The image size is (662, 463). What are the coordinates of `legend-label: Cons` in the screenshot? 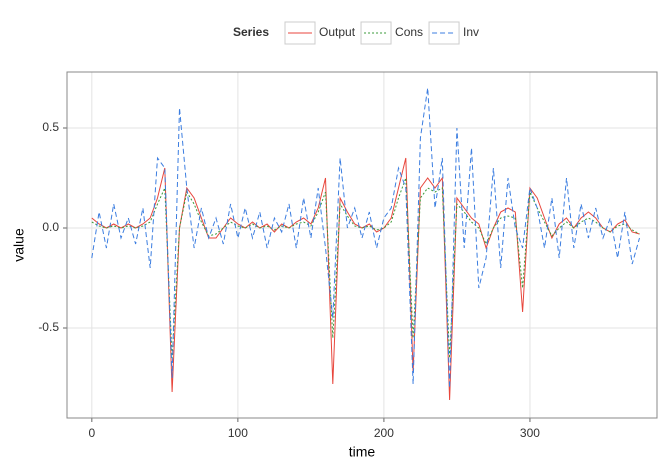 It's located at (409, 32).